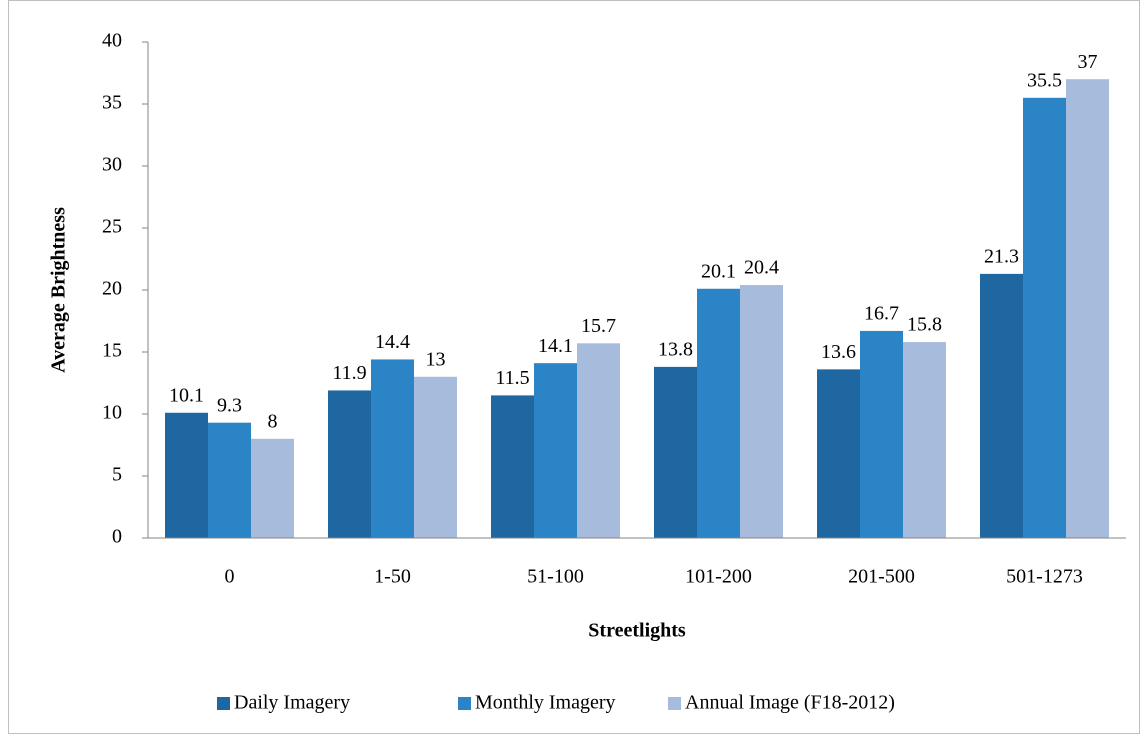 The height and width of the screenshot is (735, 1148). What do you see at coordinates (1044, 577) in the screenshot?
I see `x-tick-label: 501-1273` at bounding box center [1044, 577].